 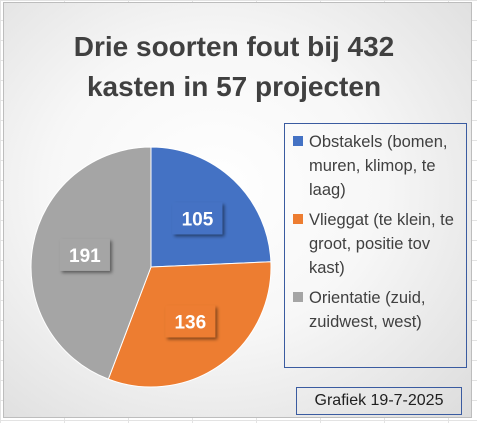 I want to click on data-label-box-obstakels, so click(x=197, y=218).